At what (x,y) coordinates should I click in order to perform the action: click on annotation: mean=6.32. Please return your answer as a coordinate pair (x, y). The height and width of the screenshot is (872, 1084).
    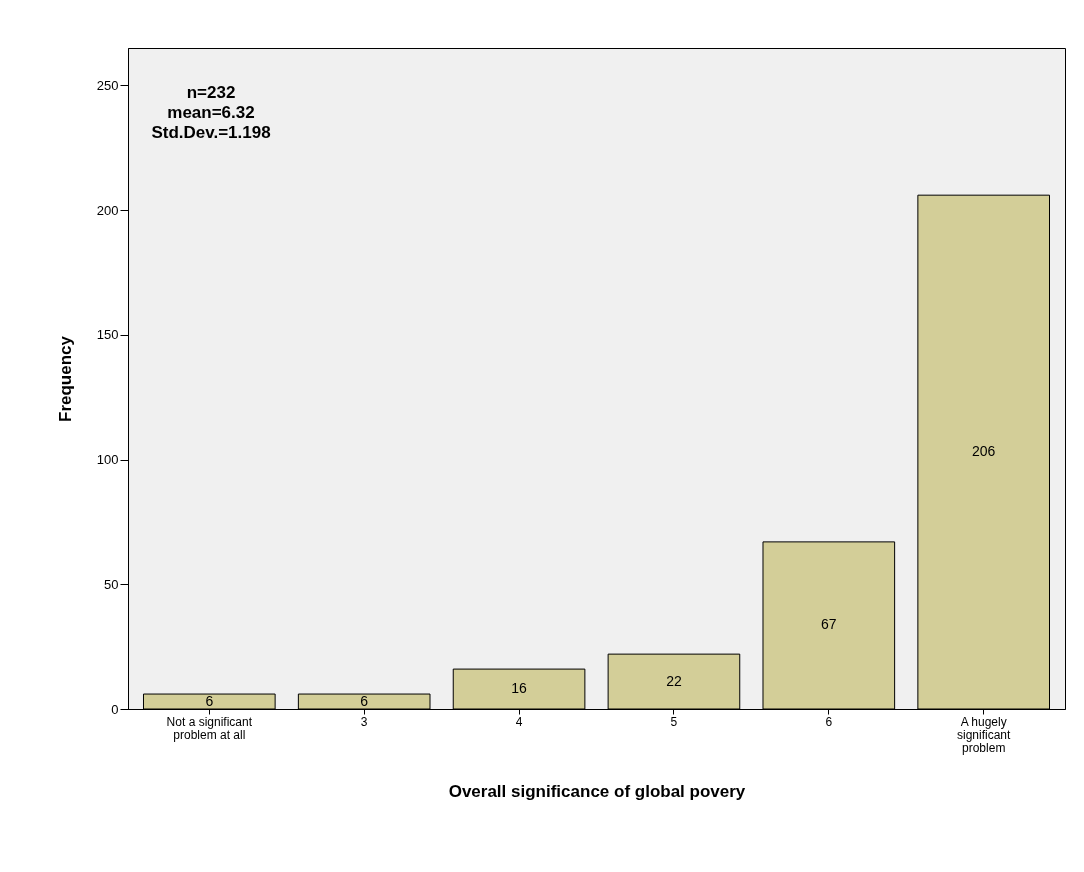
    Looking at the image, I should click on (211, 112).